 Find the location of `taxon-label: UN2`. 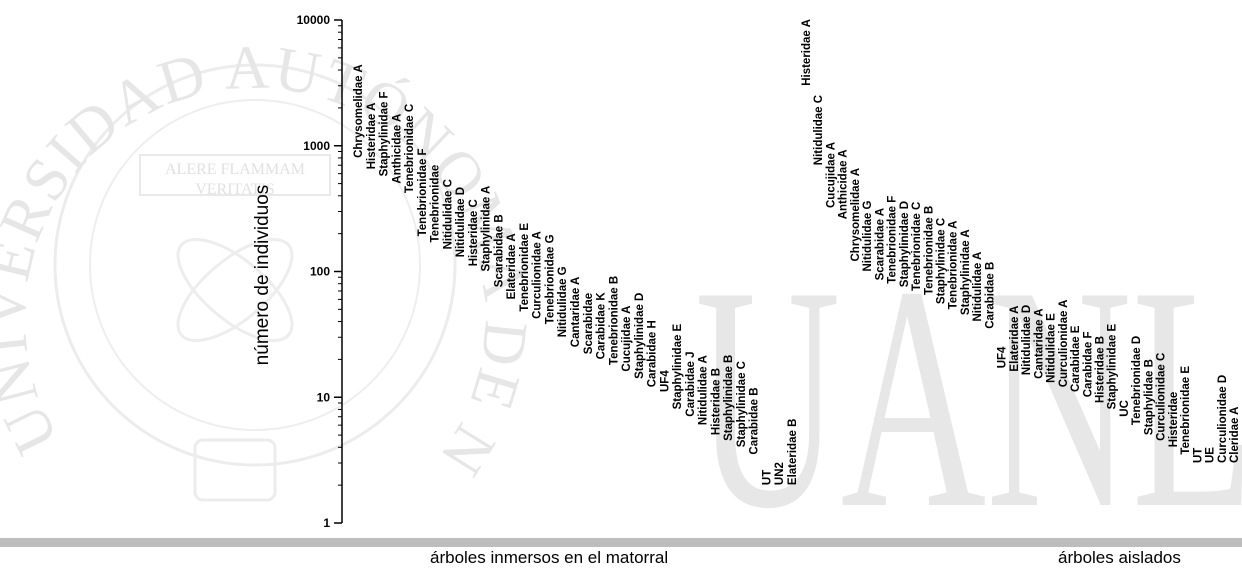

taxon-label: UN2 is located at coordinates (780, 473).